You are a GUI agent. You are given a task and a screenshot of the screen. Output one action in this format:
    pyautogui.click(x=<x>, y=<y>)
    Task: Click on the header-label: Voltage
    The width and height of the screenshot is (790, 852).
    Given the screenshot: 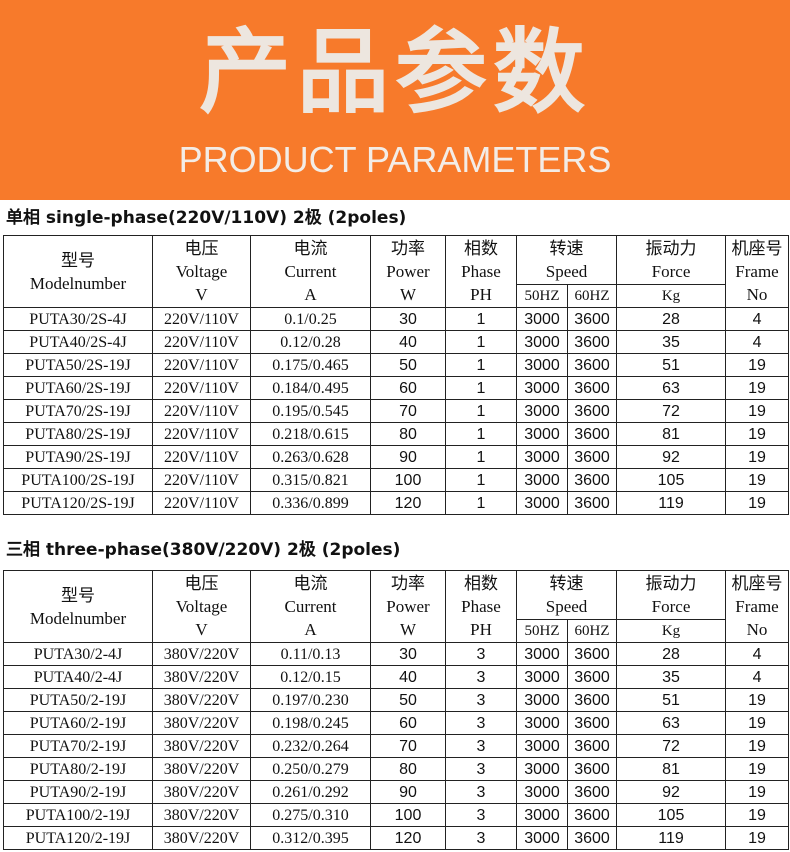 What is the action you would take?
    pyautogui.click(x=201, y=606)
    